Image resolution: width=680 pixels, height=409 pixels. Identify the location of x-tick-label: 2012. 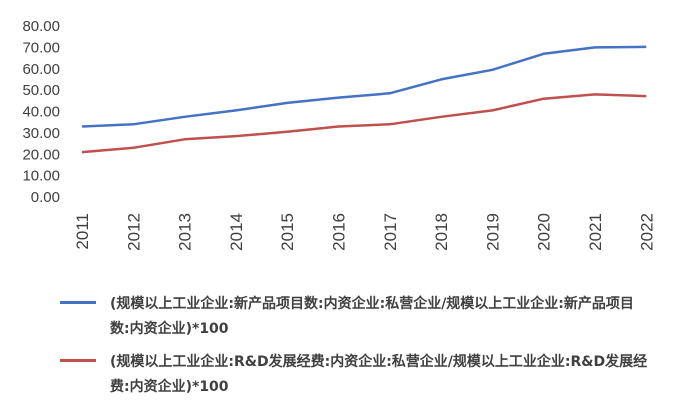
(133, 232).